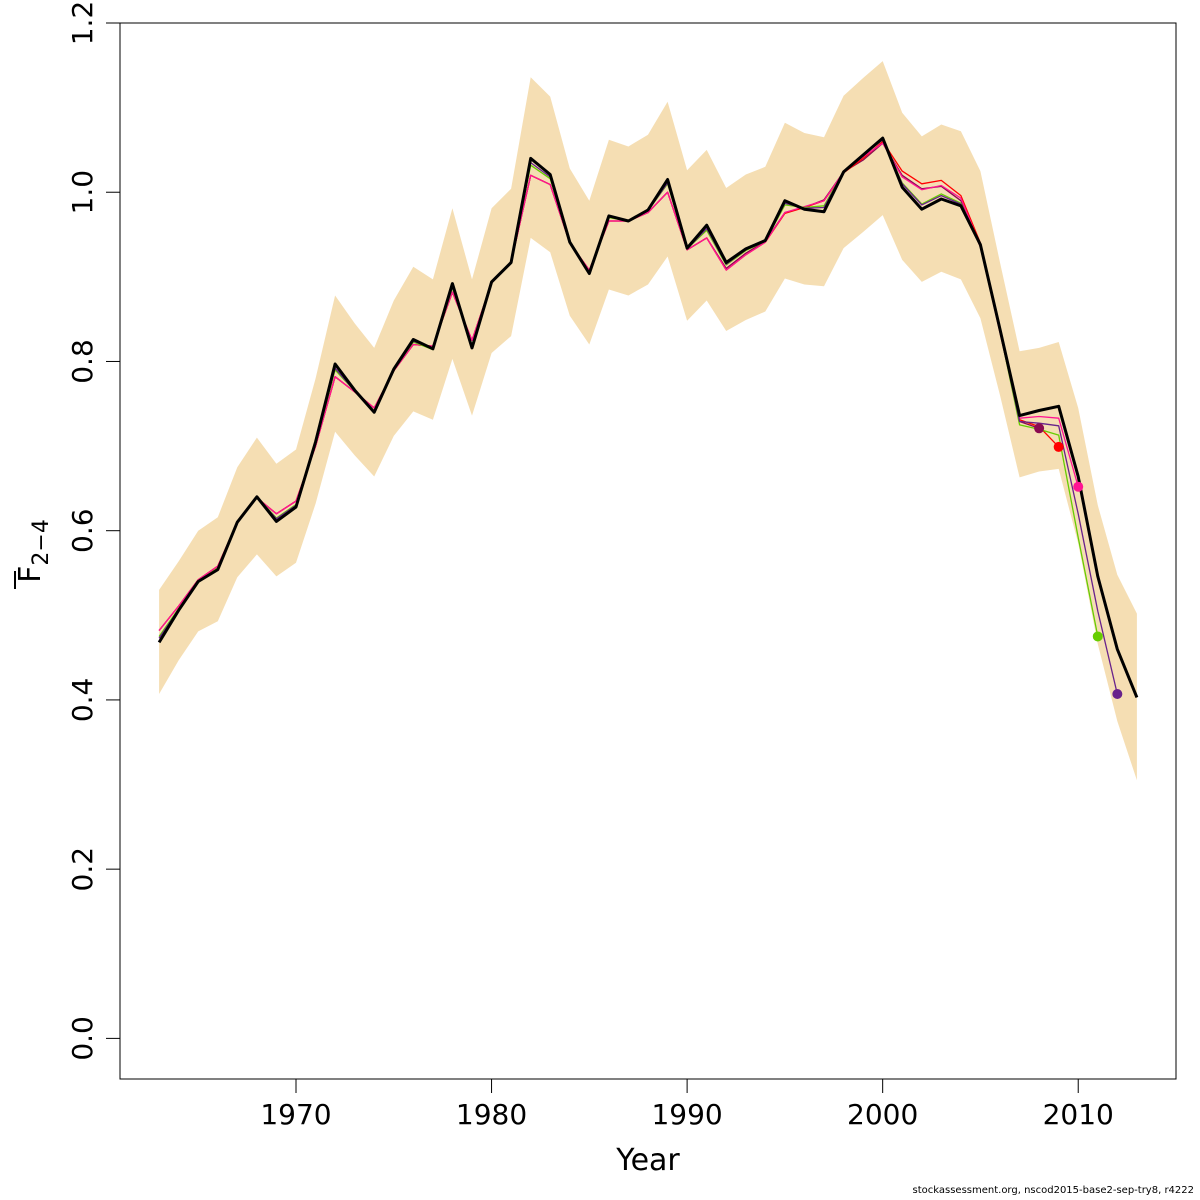 This screenshot has width=1200, height=1200. What do you see at coordinates (1039, 428) in the screenshot?
I see `retro-endpoint-2008` at bounding box center [1039, 428].